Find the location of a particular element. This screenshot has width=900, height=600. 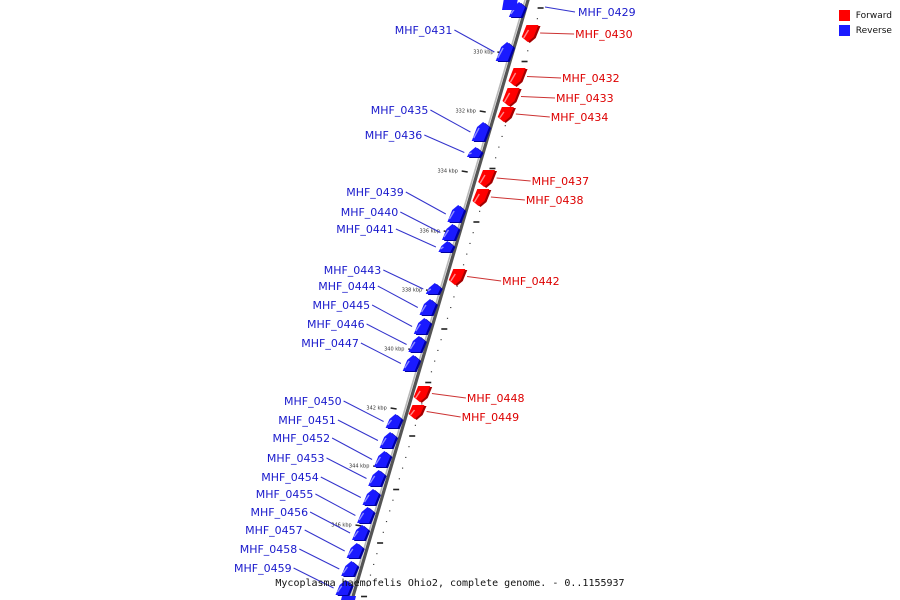

gene-label-MHF_0455: MHF_0455 is located at coordinates (285, 494).